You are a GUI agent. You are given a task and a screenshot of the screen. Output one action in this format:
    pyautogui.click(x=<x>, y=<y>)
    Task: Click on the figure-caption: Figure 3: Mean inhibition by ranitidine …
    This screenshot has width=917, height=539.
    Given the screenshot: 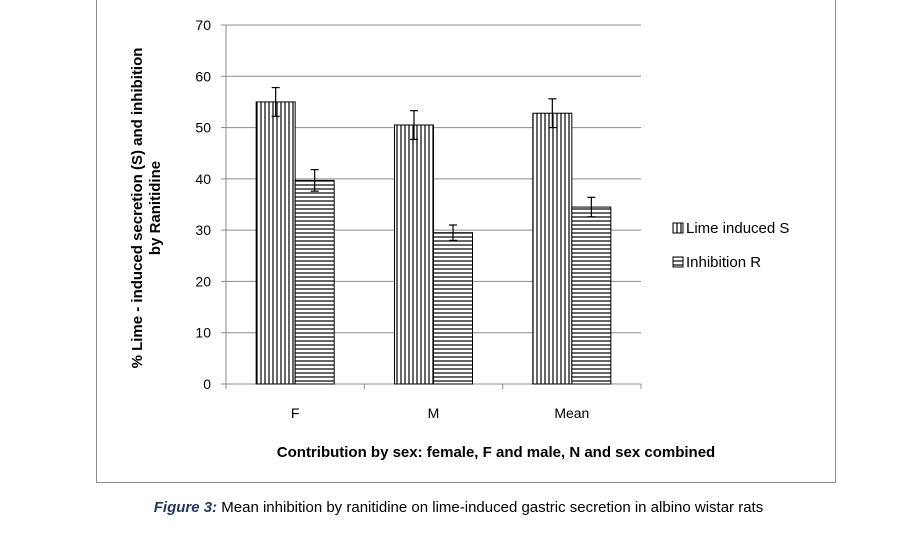 What is the action you would take?
    pyautogui.click(x=458, y=507)
    